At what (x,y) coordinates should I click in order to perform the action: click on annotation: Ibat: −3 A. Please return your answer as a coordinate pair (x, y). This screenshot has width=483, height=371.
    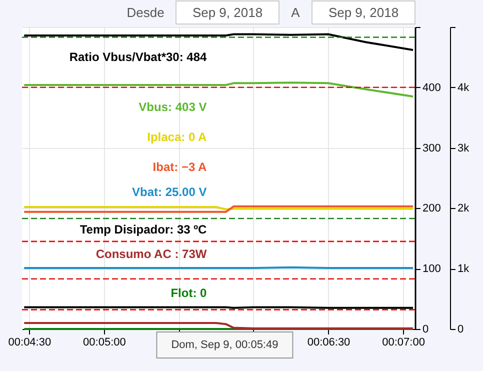
    Looking at the image, I should click on (180, 167).